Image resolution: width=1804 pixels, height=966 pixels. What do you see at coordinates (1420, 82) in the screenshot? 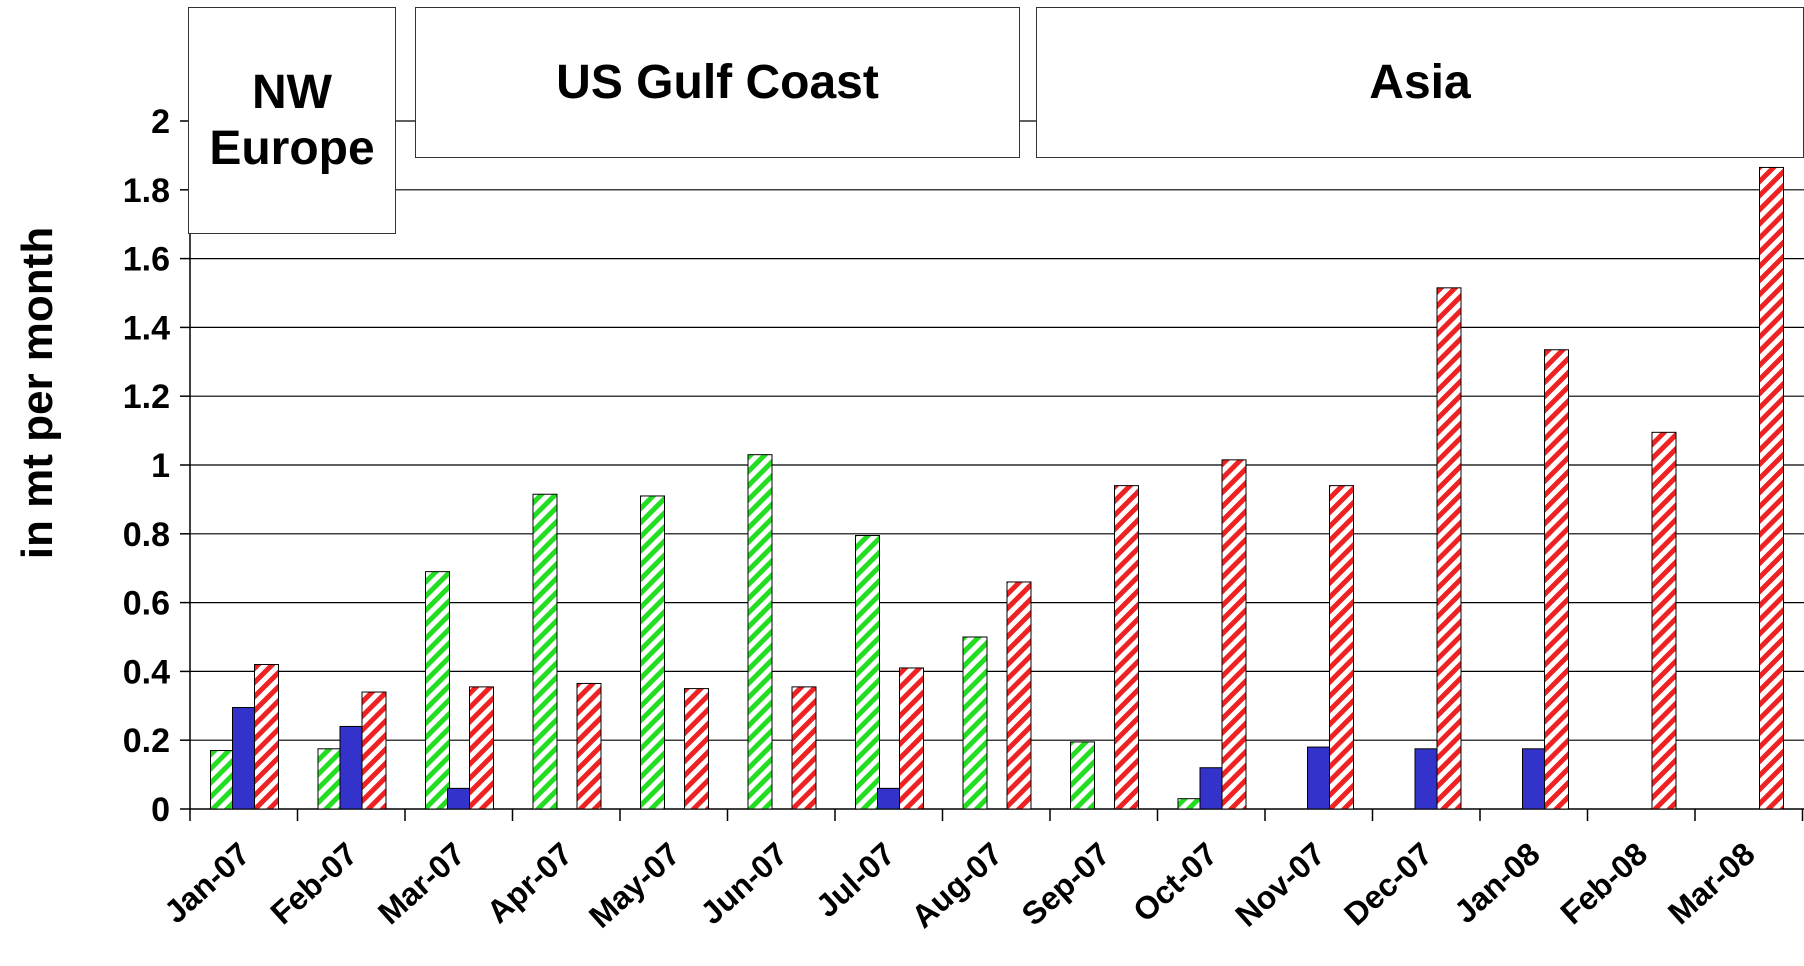
I see `region-label-asia: Asia` at bounding box center [1420, 82].